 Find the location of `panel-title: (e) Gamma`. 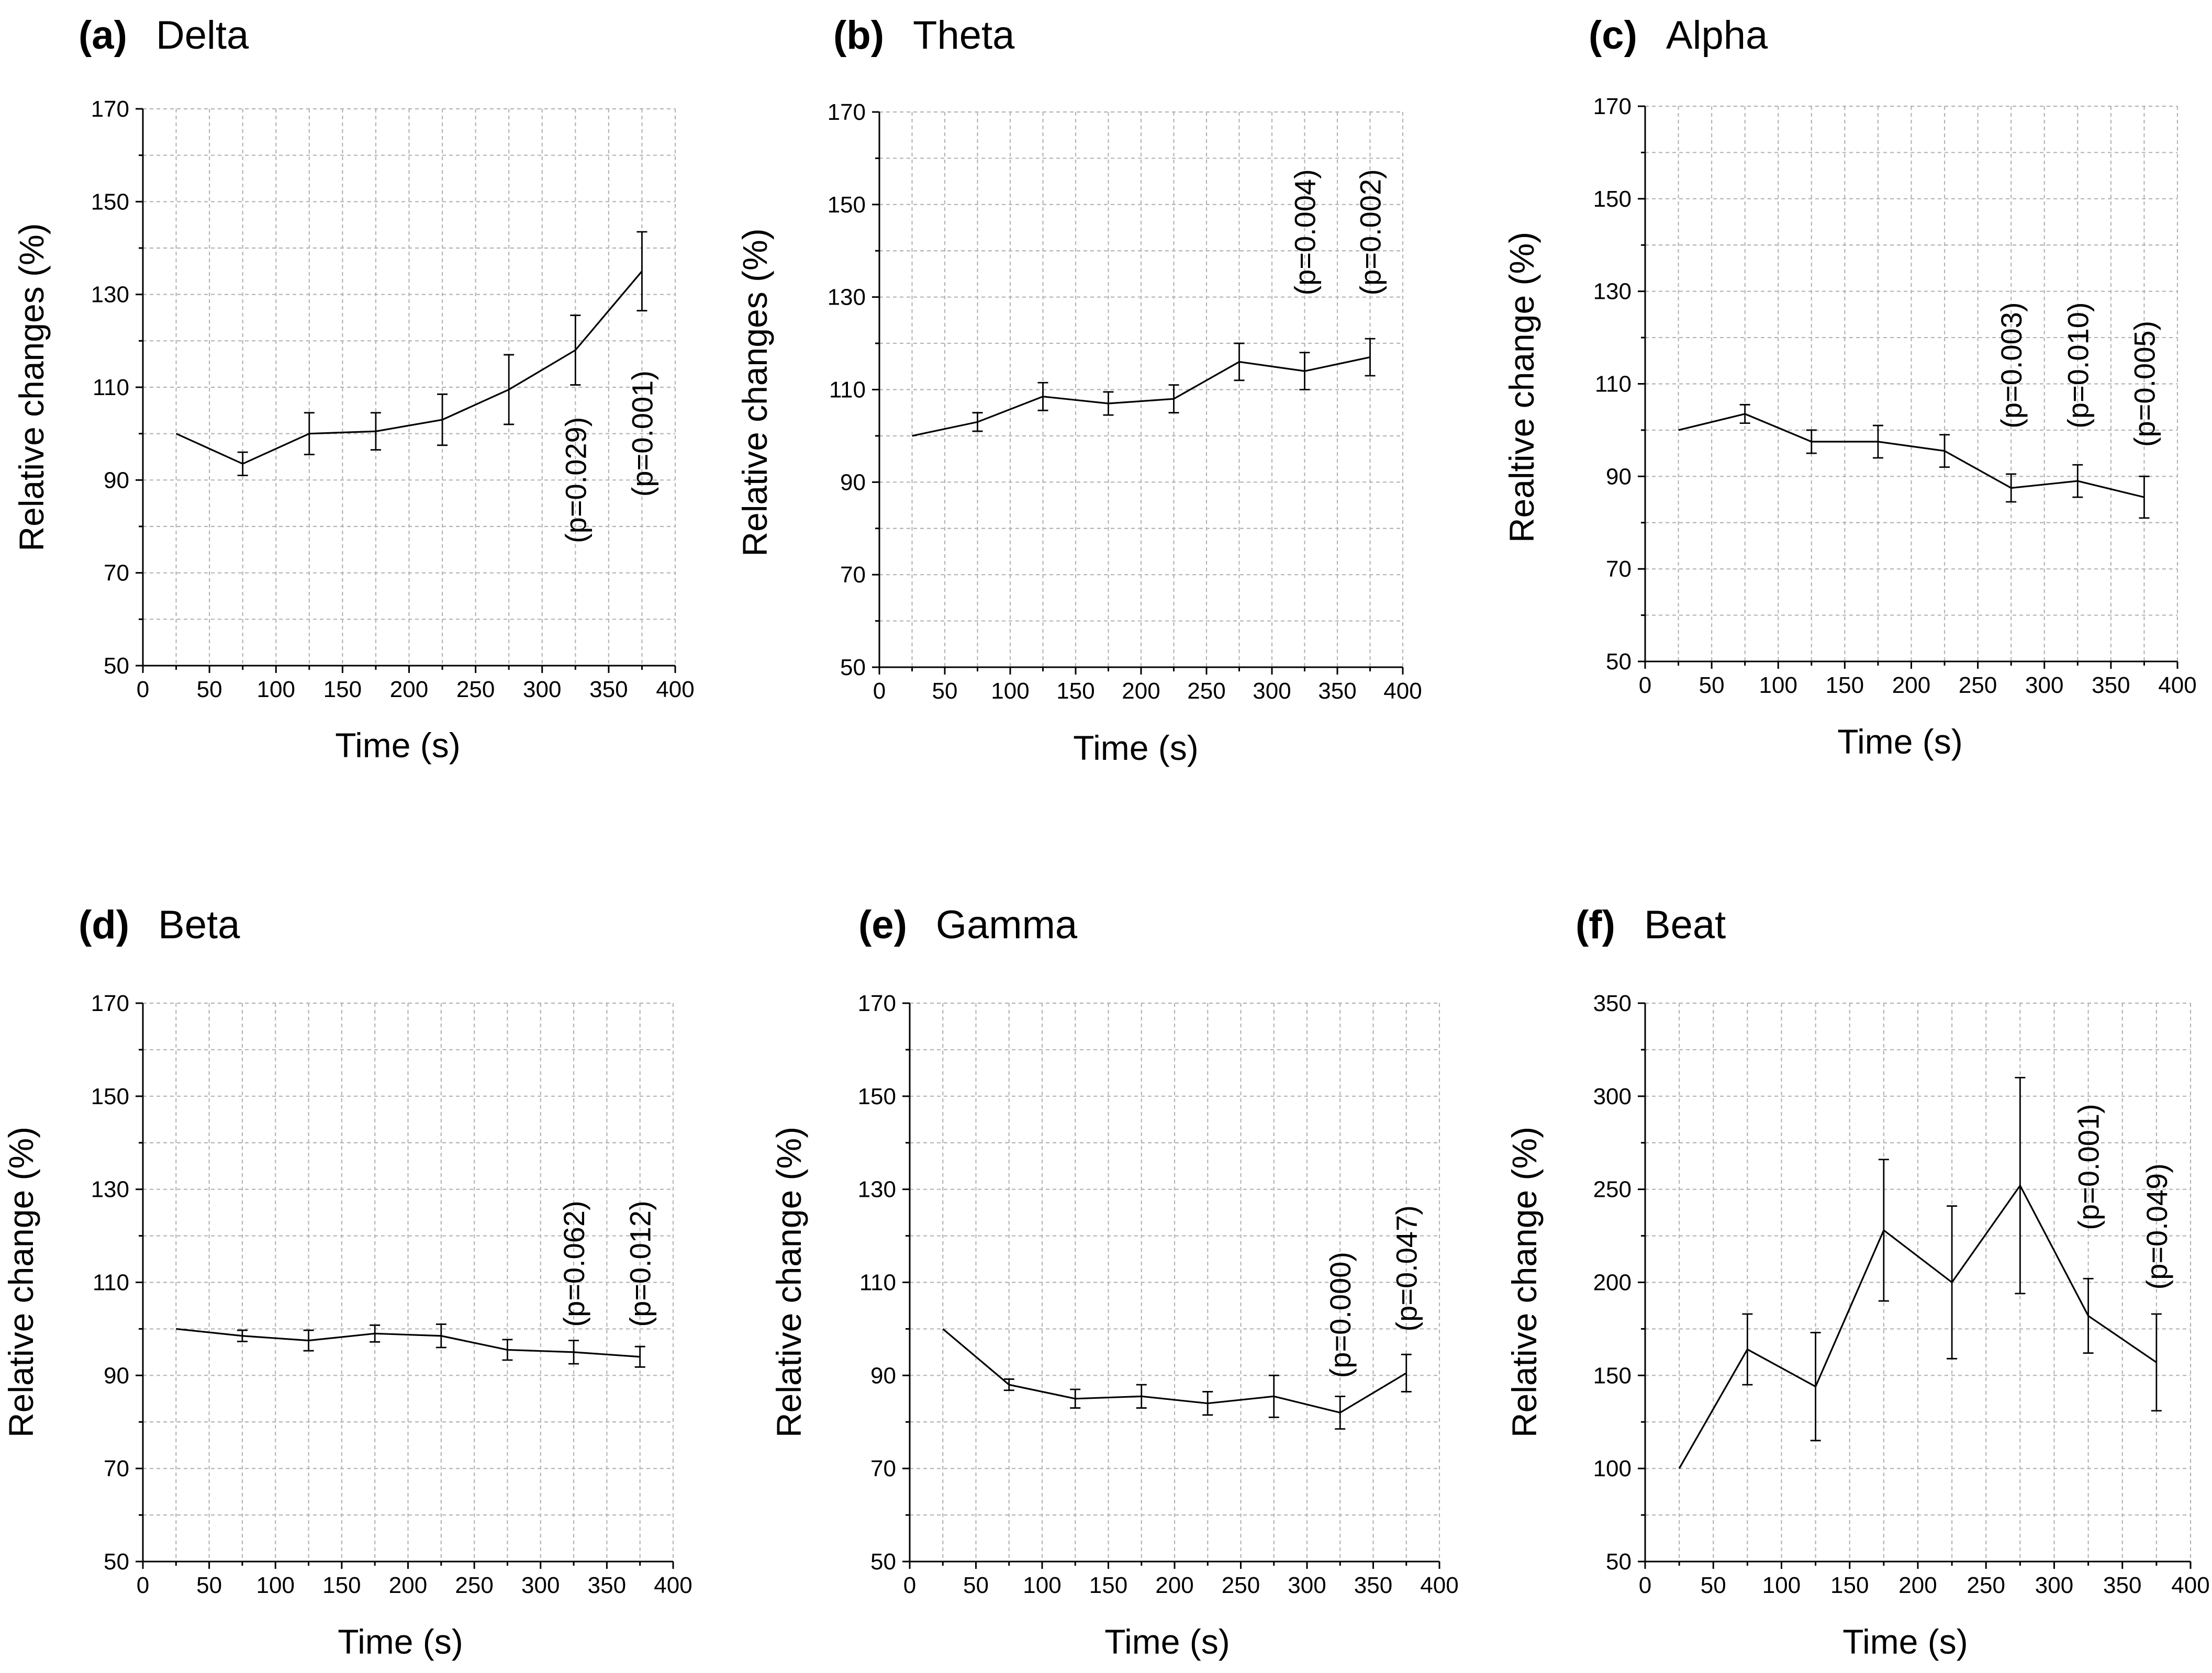

panel-title: (e) Gamma is located at coordinates (968, 925).